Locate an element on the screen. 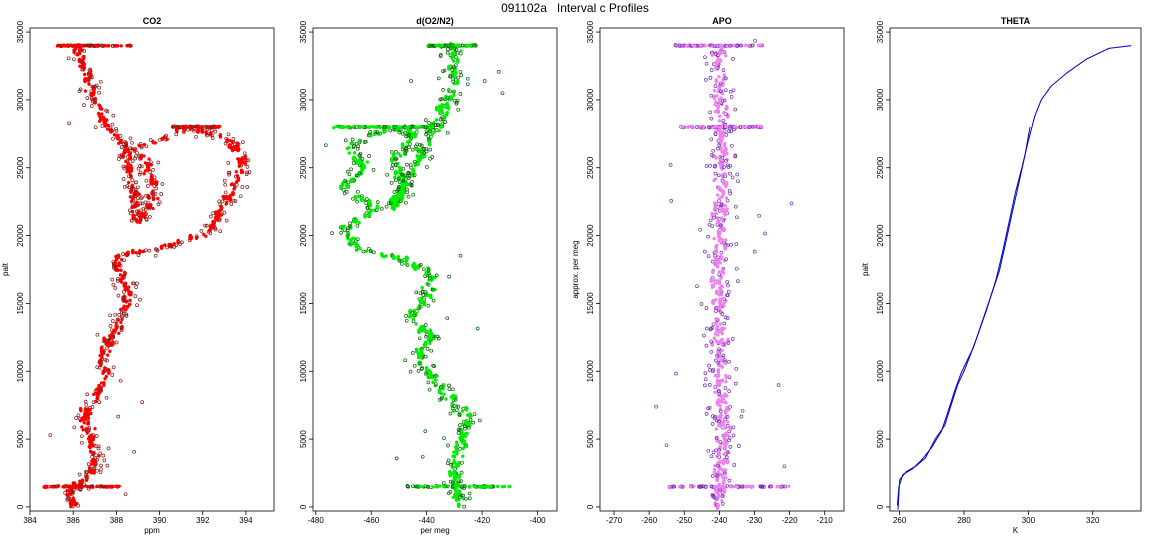  theta-y-tick-label: 0 is located at coordinates (880, 506).